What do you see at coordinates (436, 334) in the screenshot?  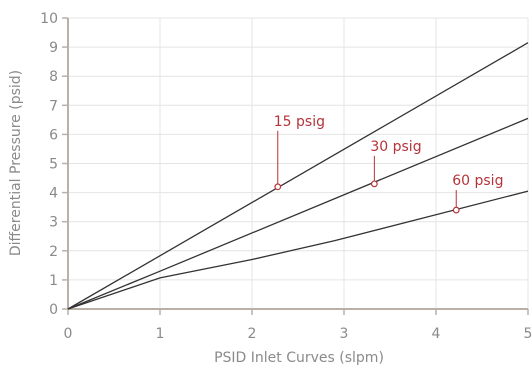 I see `x-tick-label: 4` at bounding box center [436, 334].